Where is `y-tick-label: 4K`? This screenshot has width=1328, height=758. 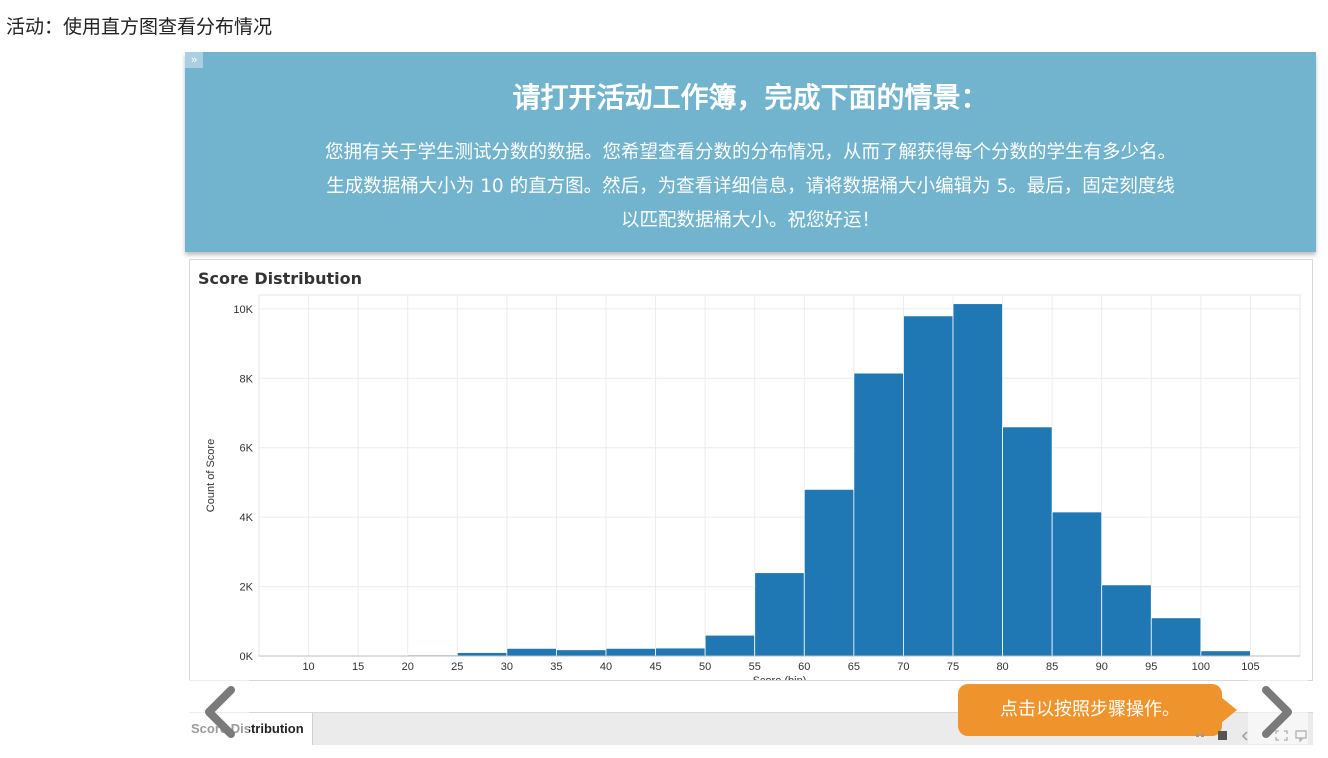
y-tick-label: 4K is located at coordinates (247, 518).